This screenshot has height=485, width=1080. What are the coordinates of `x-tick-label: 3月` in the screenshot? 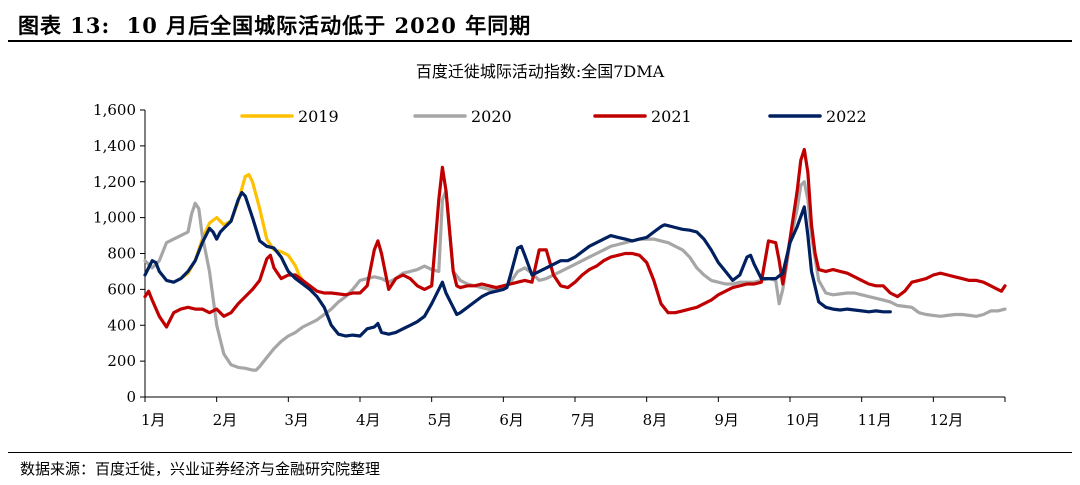 It's located at (296, 420).